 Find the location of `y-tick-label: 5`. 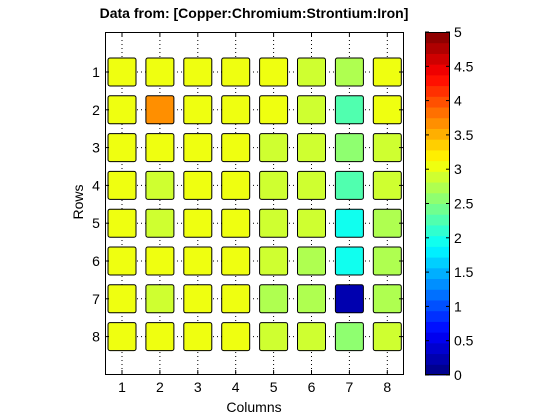

y-tick-label: 5 is located at coordinates (96, 223).